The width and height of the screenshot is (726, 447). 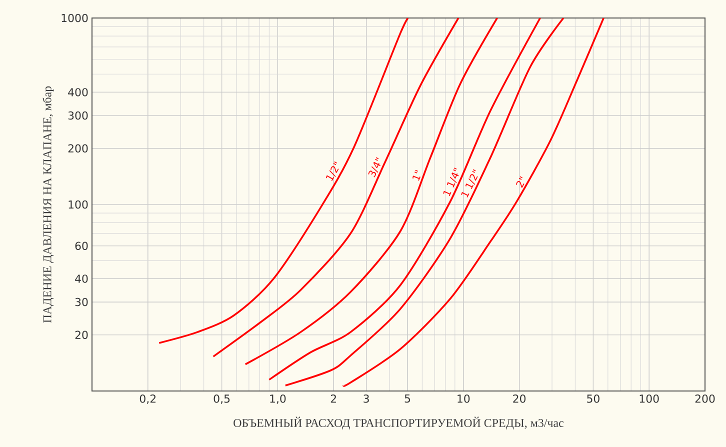 What do you see at coordinates (78, 92) in the screenshot?
I see `y-tick-label: 400` at bounding box center [78, 92].